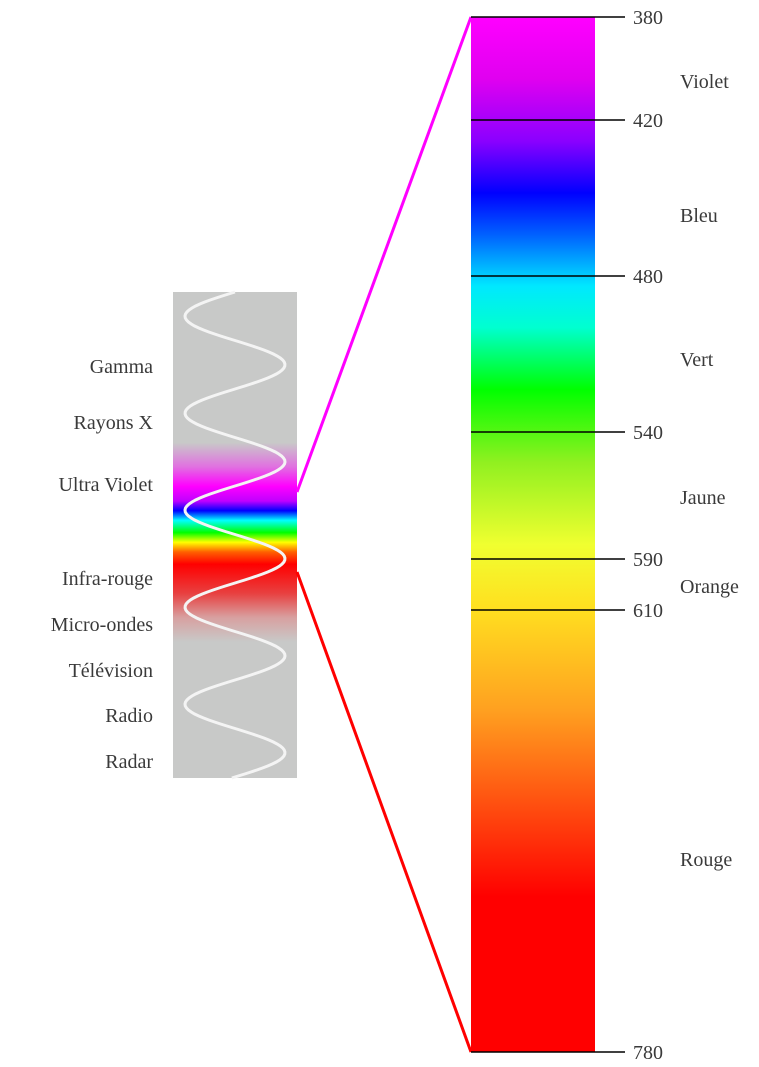  I want to click on band-label-gamma: Gamma, so click(121, 367).